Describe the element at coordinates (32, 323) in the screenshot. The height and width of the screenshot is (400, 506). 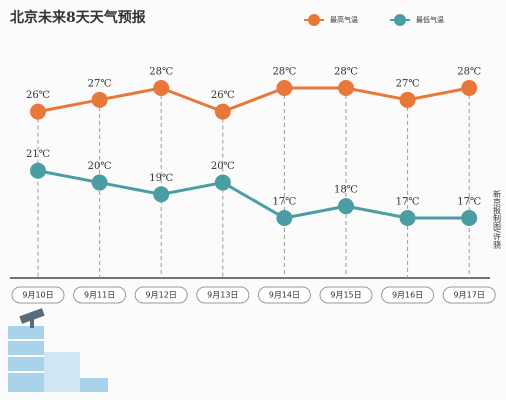
I see `telescope-stand` at that location.